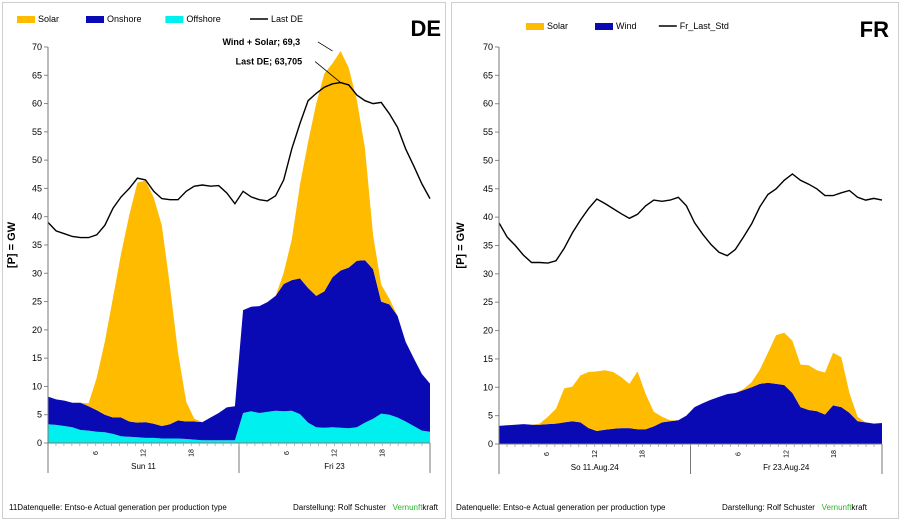 The height and width of the screenshot is (521, 900). Describe the element at coordinates (334, 466) in the screenshot. I see `de-day-label-1: Fri 23` at that location.